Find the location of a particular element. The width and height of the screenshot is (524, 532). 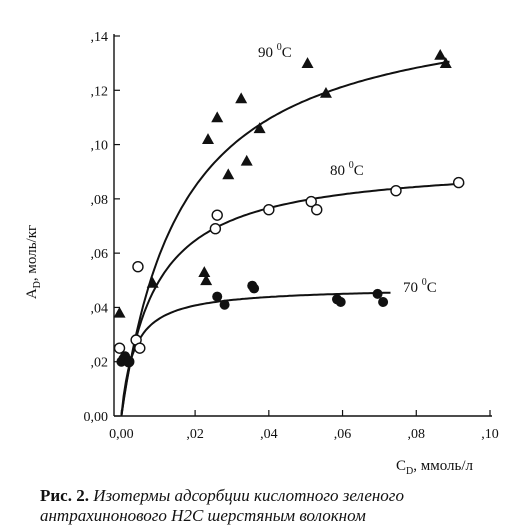

y-tick-label: 0,00 is located at coordinates (96, 417).